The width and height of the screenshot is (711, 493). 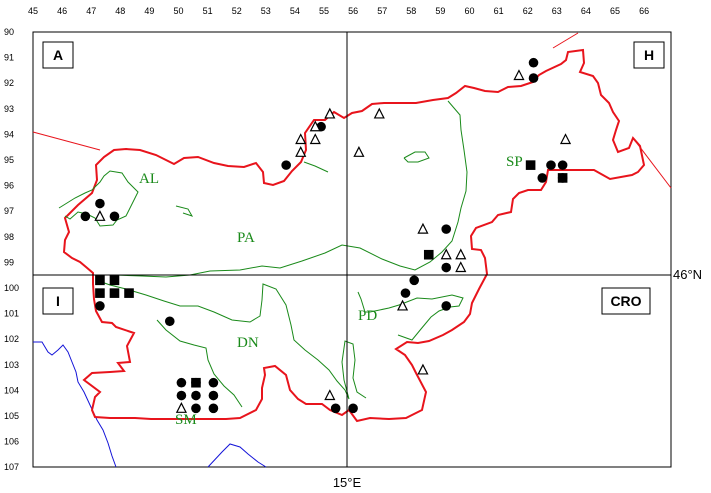 I want to click on y-tick-label: 96, so click(x=9, y=186).